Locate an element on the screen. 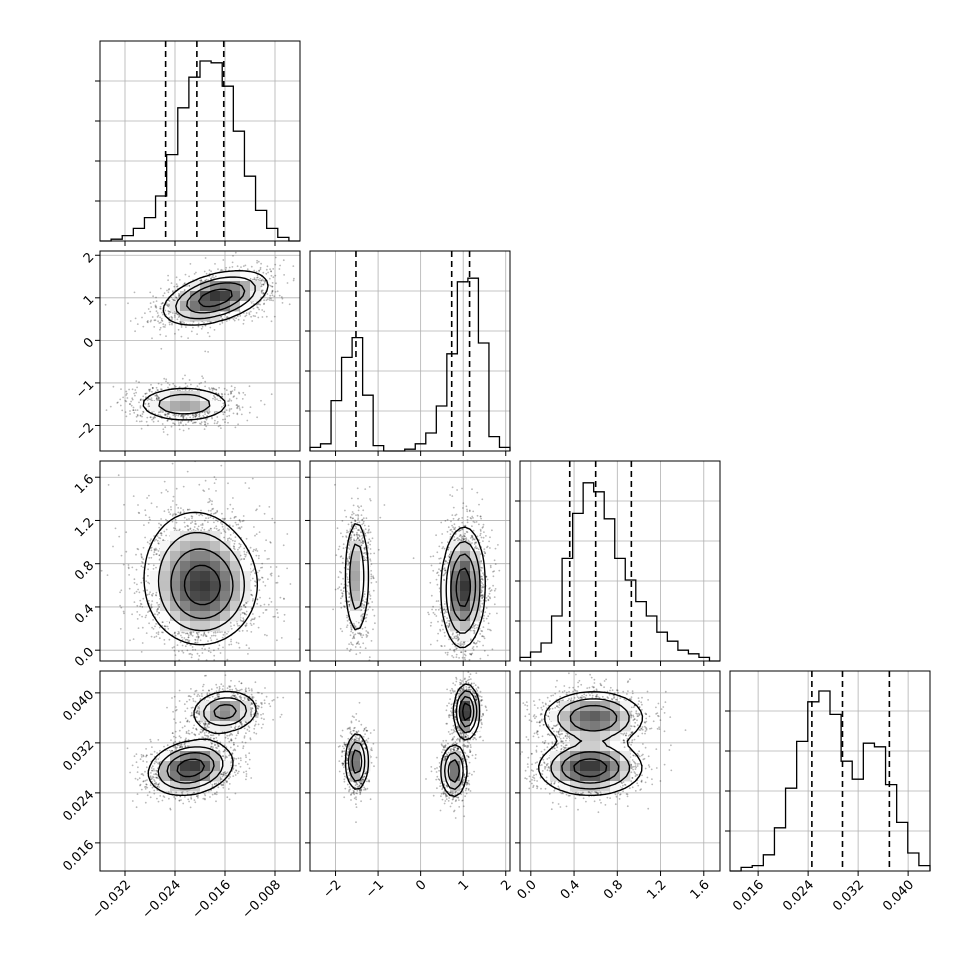 This screenshot has width=970, height=970. y-tick-label: 1.2 is located at coordinates (84, 527).